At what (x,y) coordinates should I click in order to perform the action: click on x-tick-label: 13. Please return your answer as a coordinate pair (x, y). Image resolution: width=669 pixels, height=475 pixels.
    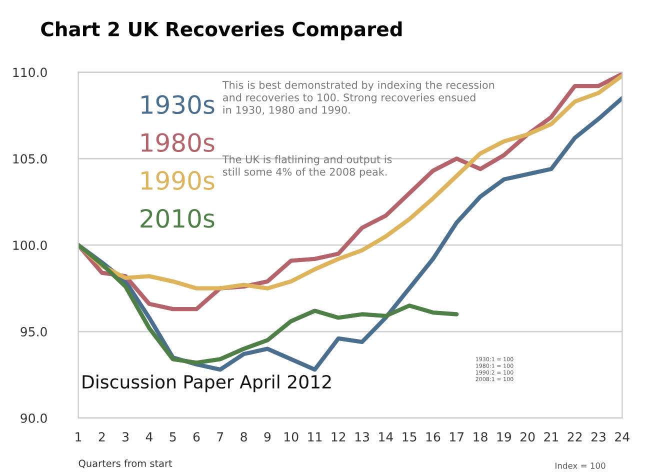
    Looking at the image, I should click on (362, 437).